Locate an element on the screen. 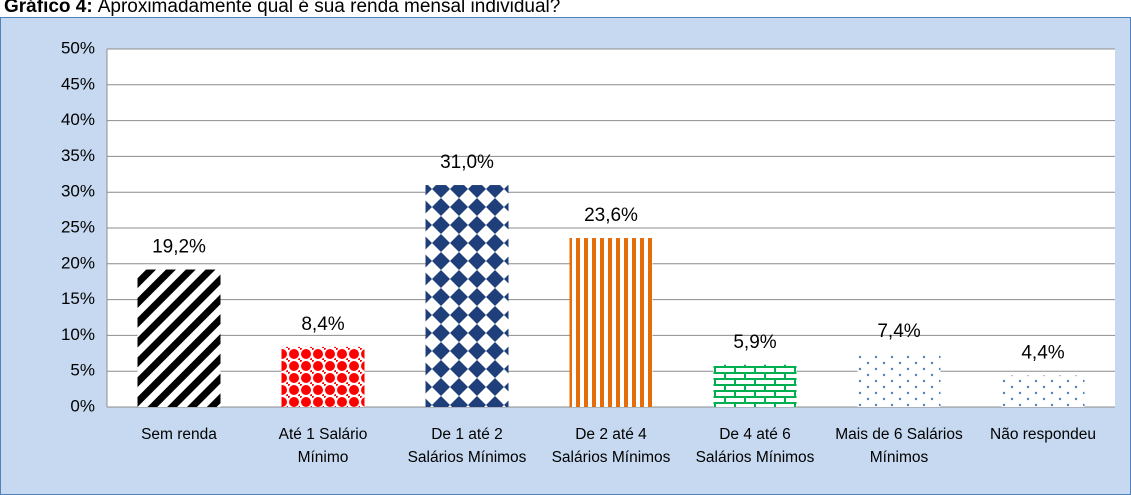  x-tick-label: Mais de 6 Salários Mínimos is located at coordinates (899, 446).